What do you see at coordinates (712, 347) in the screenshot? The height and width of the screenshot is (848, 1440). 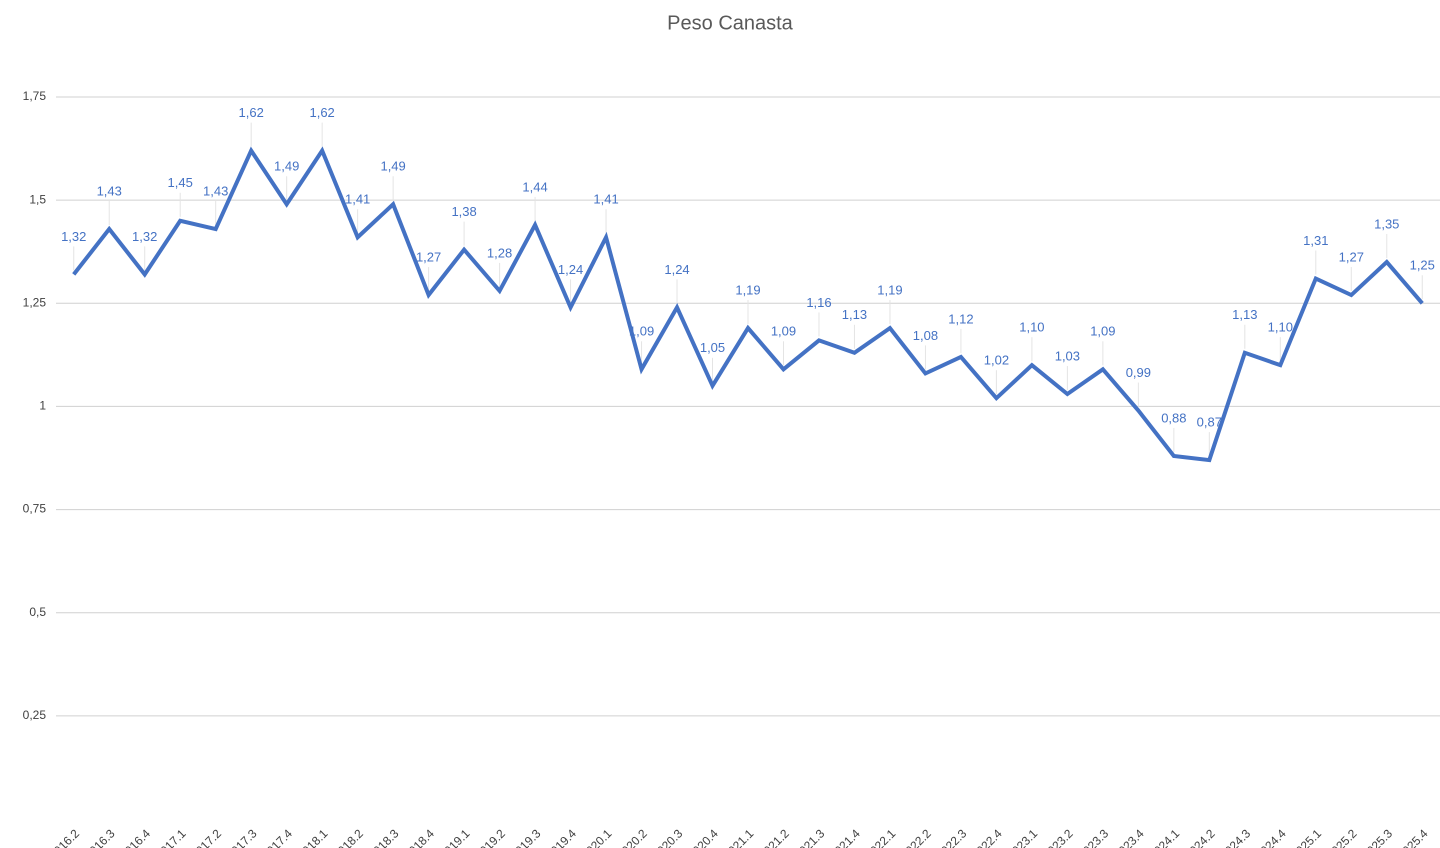 I see `data-label: 1,05` at bounding box center [712, 347].